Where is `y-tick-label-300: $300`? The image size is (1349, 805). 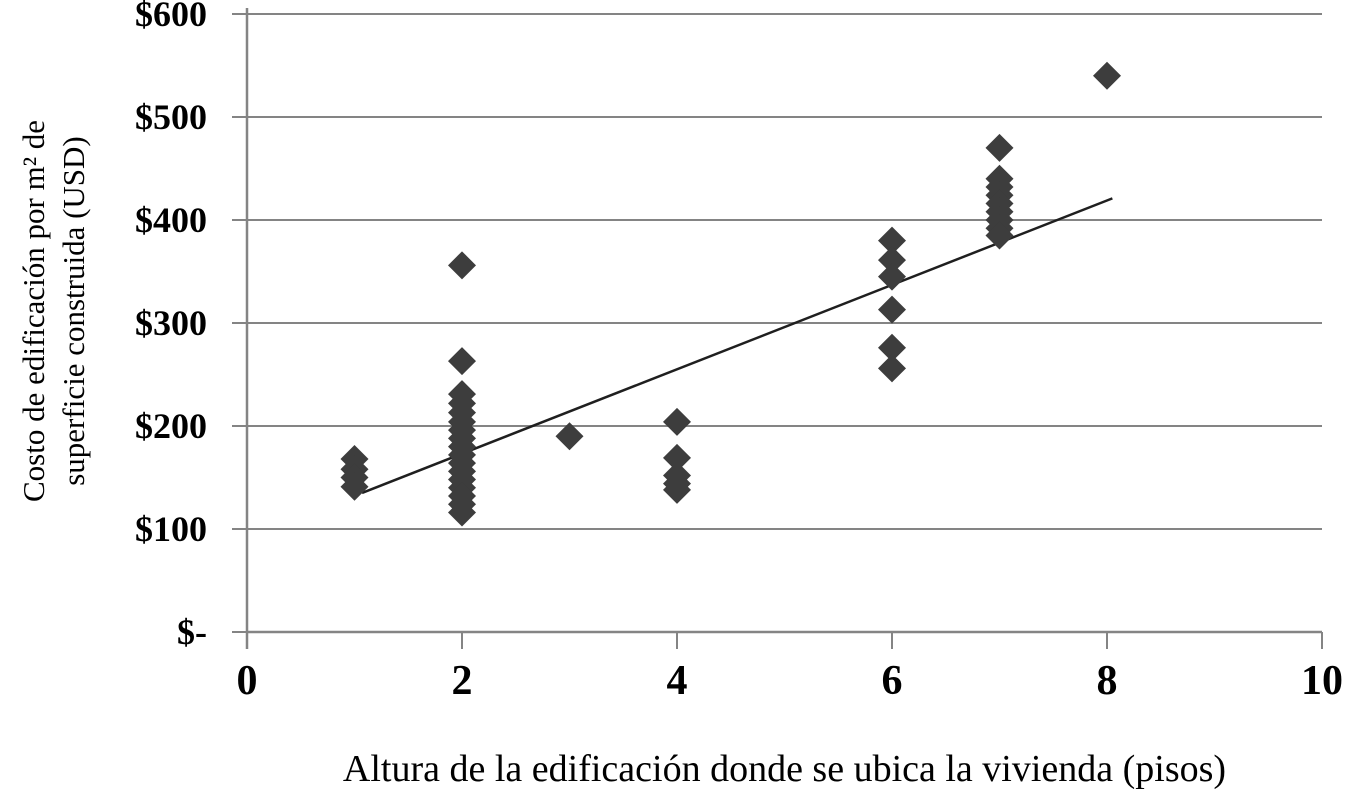
y-tick-label-300: $300 is located at coordinates (171, 323).